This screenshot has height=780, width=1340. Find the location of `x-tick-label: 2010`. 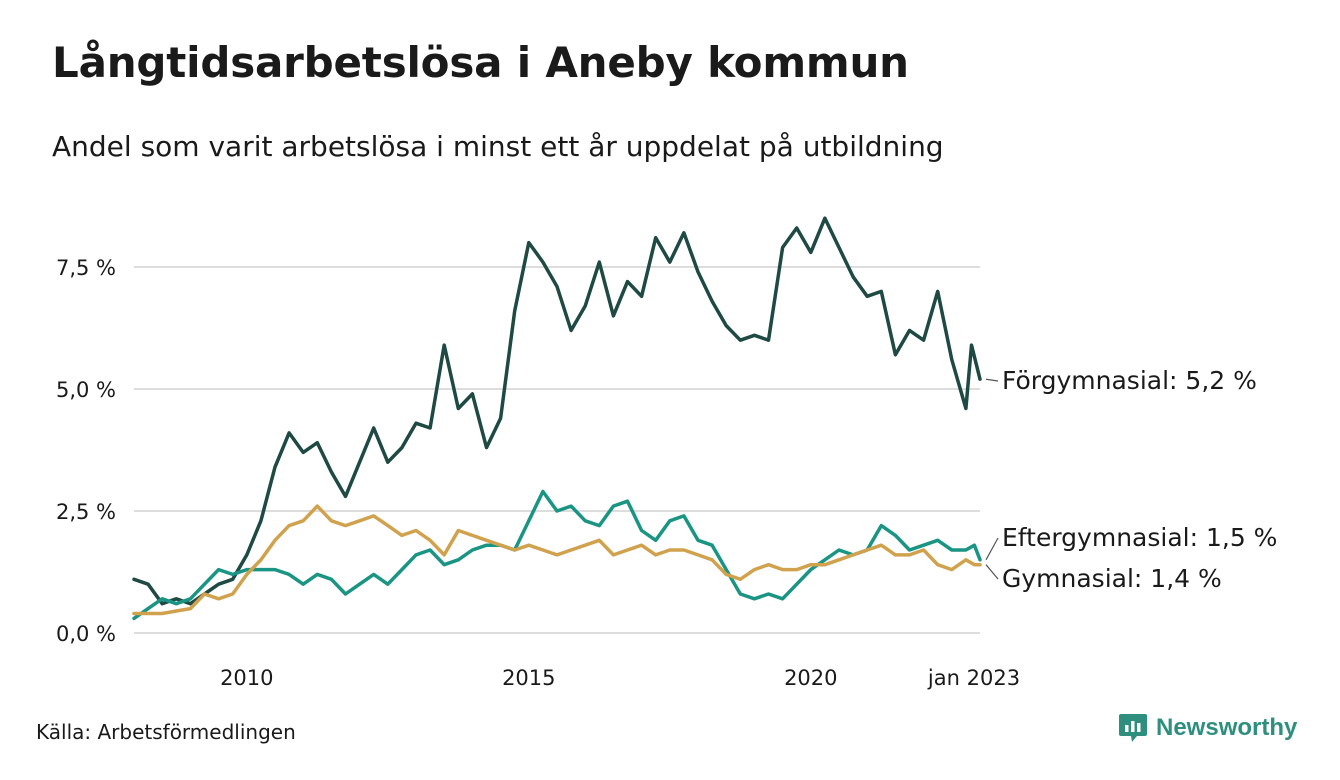

x-tick-label: 2010 is located at coordinates (246, 678).